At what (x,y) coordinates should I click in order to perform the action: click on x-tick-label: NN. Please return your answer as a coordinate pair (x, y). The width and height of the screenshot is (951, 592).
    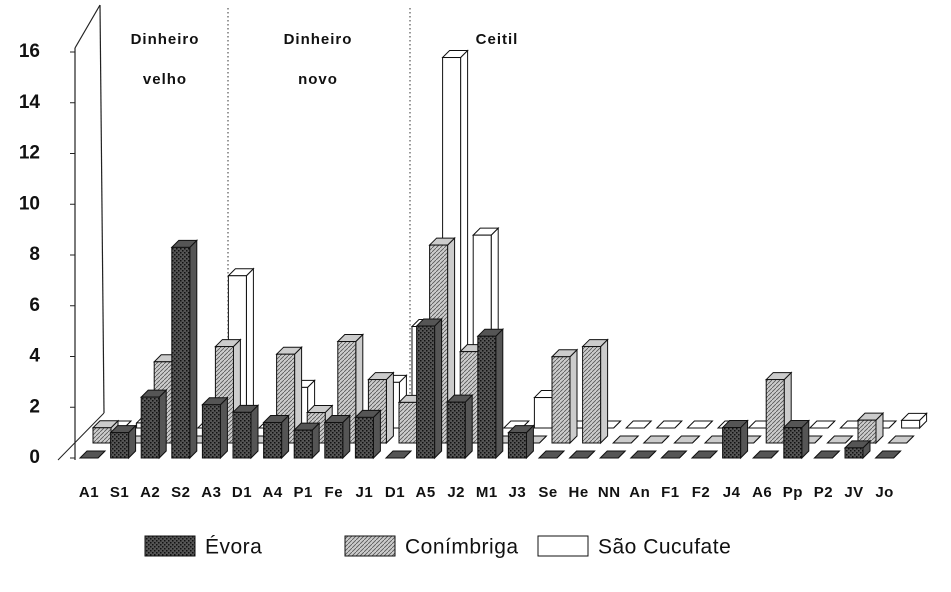
    Looking at the image, I should click on (609, 492).